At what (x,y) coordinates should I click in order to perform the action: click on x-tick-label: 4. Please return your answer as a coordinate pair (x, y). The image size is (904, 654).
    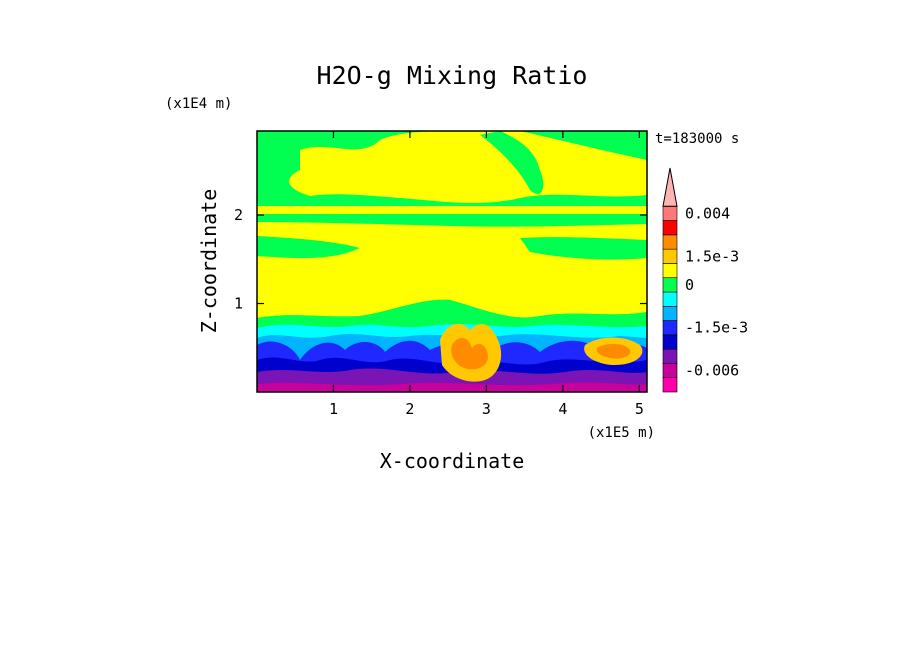
    Looking at the image, I should click on (562, 409).